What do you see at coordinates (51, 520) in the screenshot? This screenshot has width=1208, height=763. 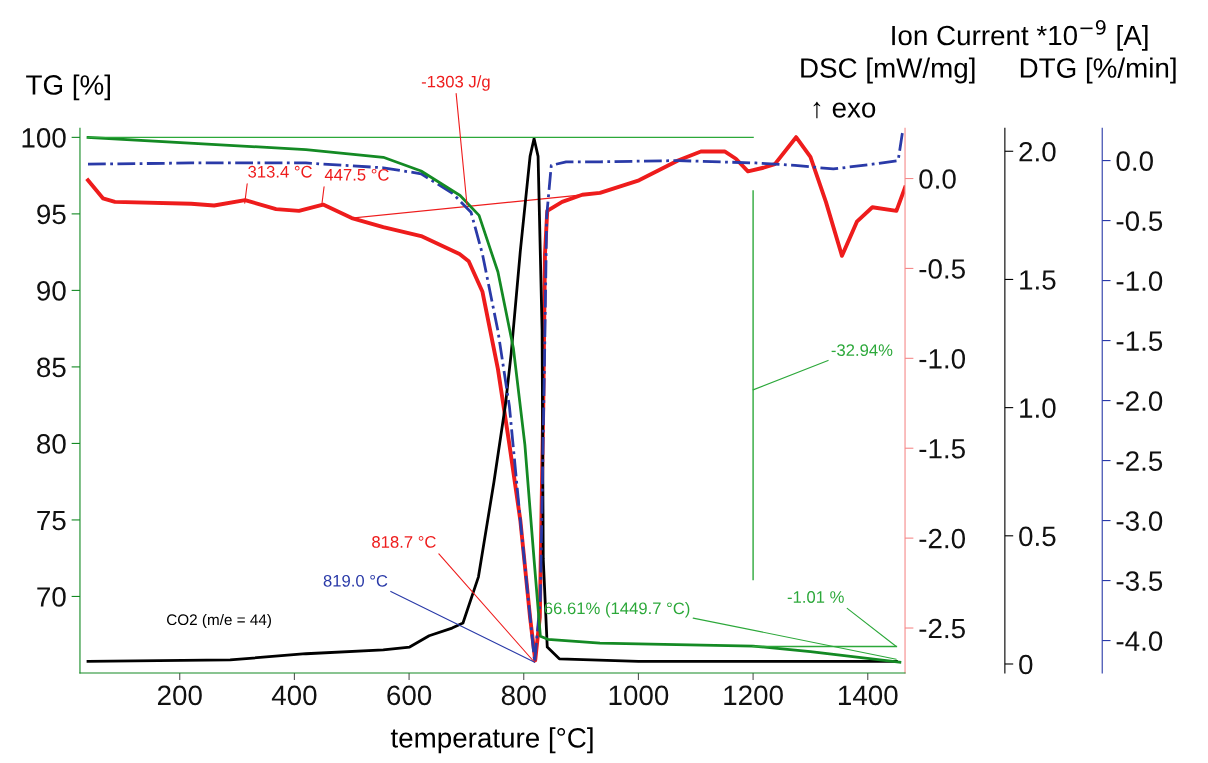 I see `y-tick-label: 75` at bounding box center [51, 520].